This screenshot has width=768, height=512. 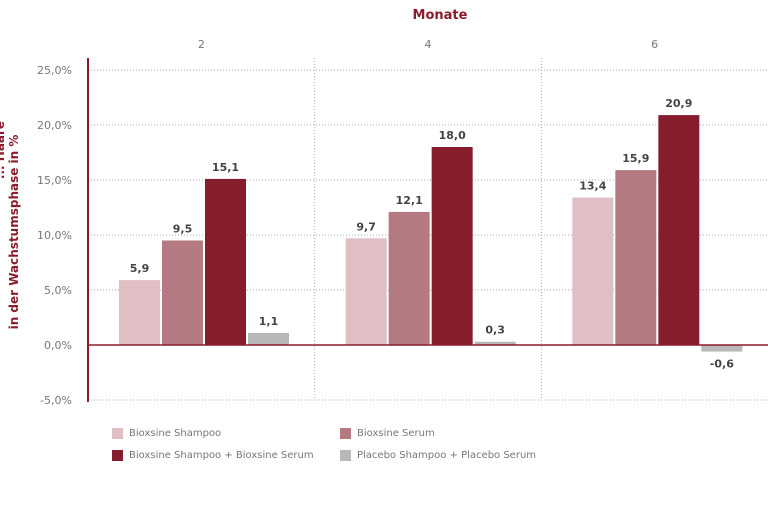 I want to click on legend-item-bioxsine-shampoo: Bioxsine Shampoo, so click(x=166, y=433).